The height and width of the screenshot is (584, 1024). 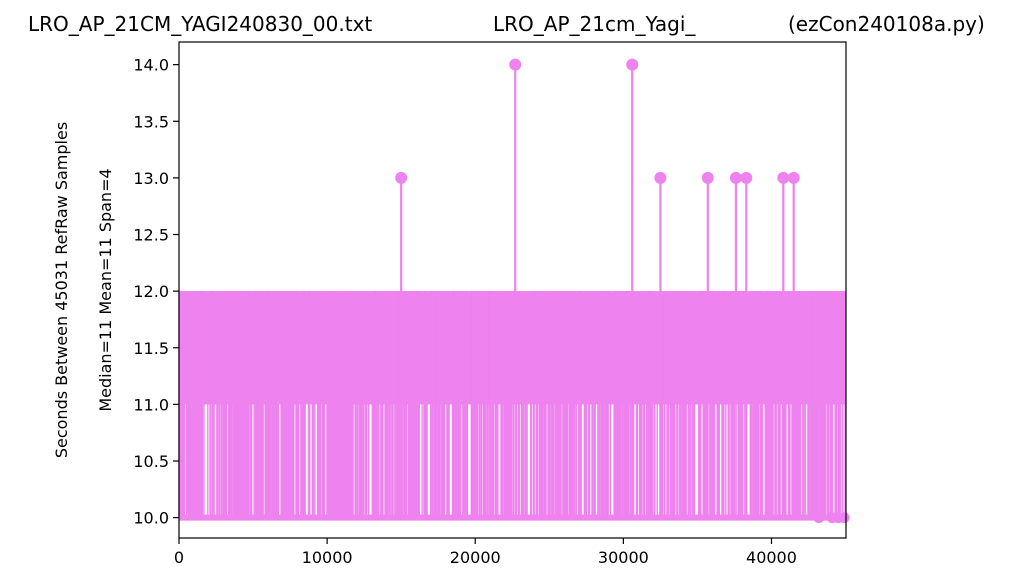 What do you see at coordinates (151, 121) in the screenshot?
I see `y-tick-label: 13.5` at bounding box center [151, 121].